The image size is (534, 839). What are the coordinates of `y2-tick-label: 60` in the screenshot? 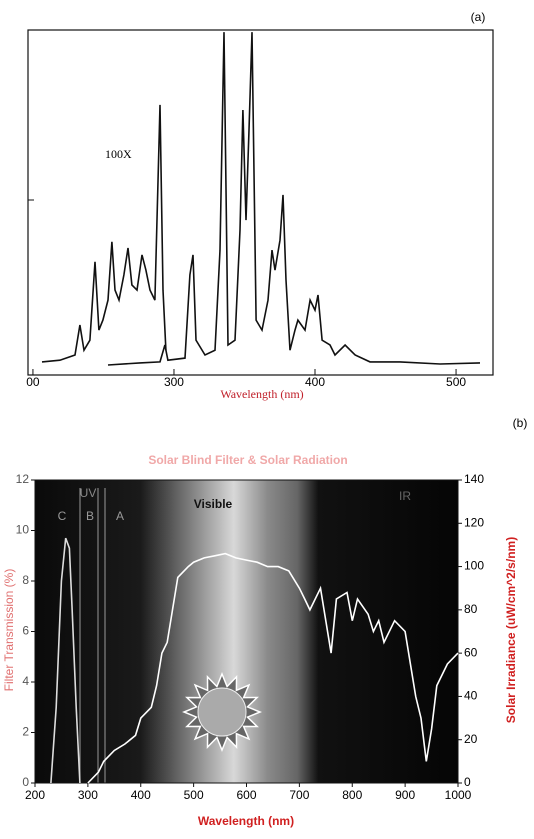 It's located at (471, 652).